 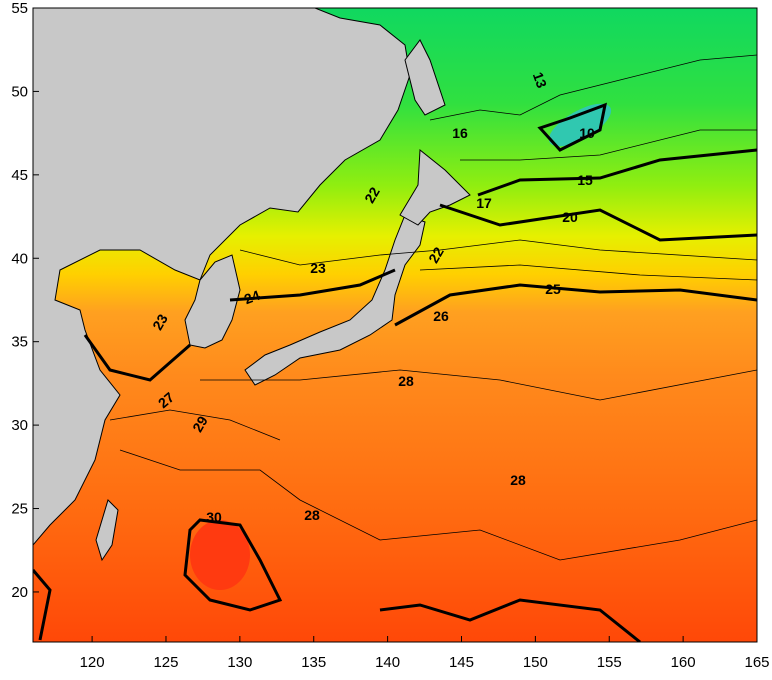 What do you see at coordinates (683, 662) in the screenshot?
I see `x-tick-label: 160` at bounding box center [683, 662].